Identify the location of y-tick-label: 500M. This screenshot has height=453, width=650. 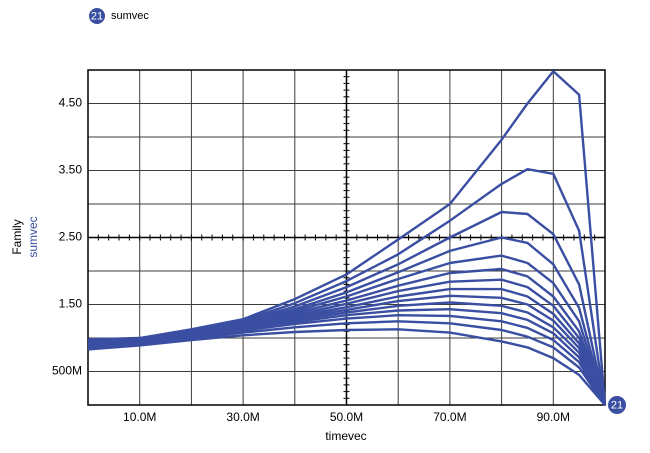
(67, 371).